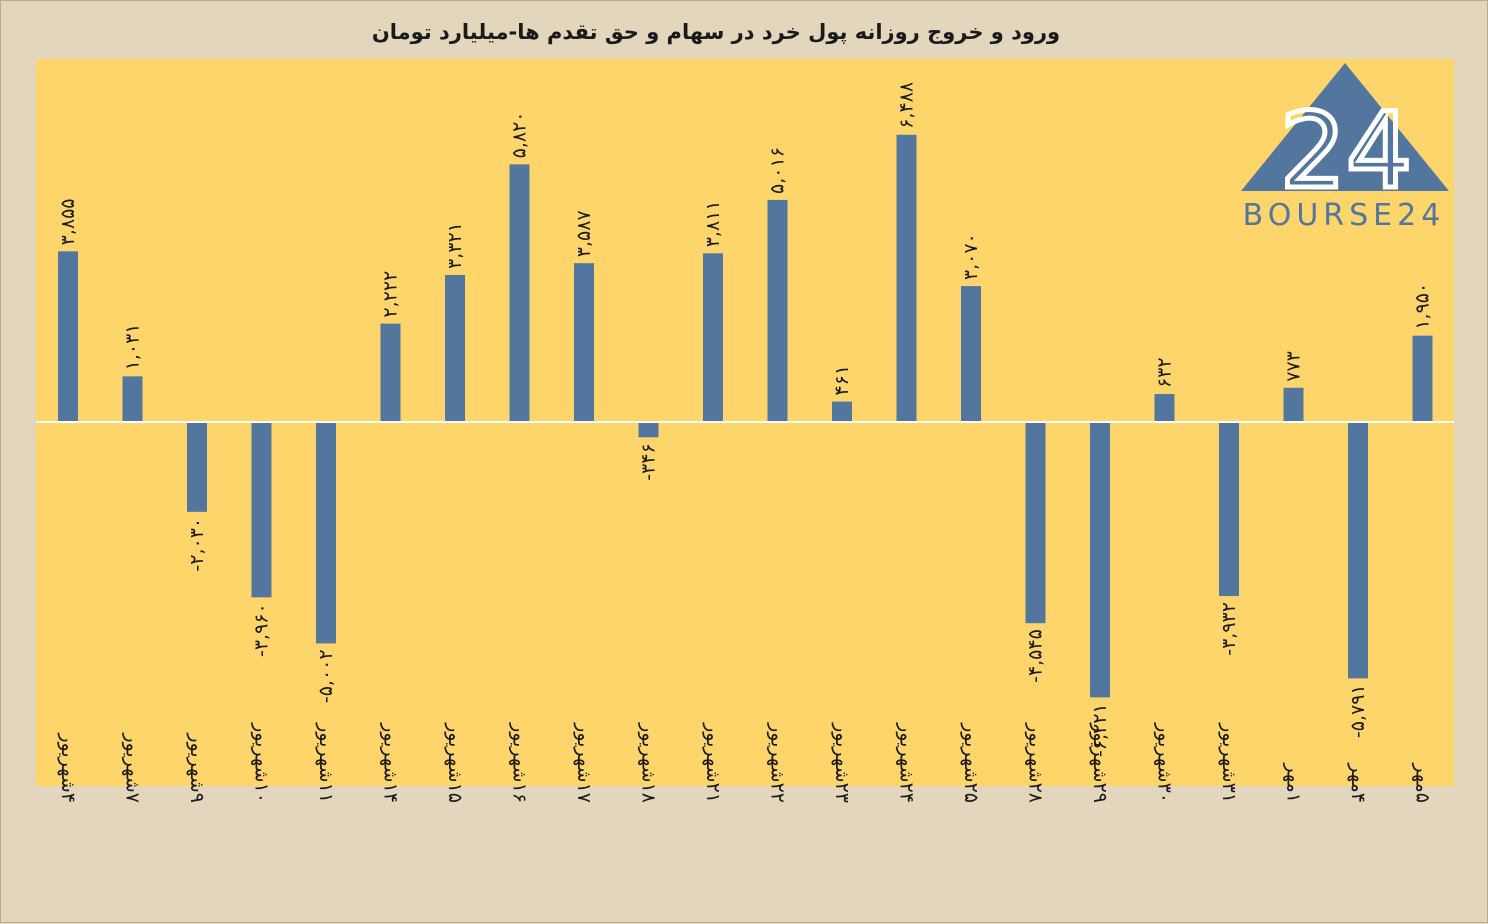 The width and height of the screenshot is (1488, 924). I want to click on data-label-12: ۴۶۱, so click(842, 380).